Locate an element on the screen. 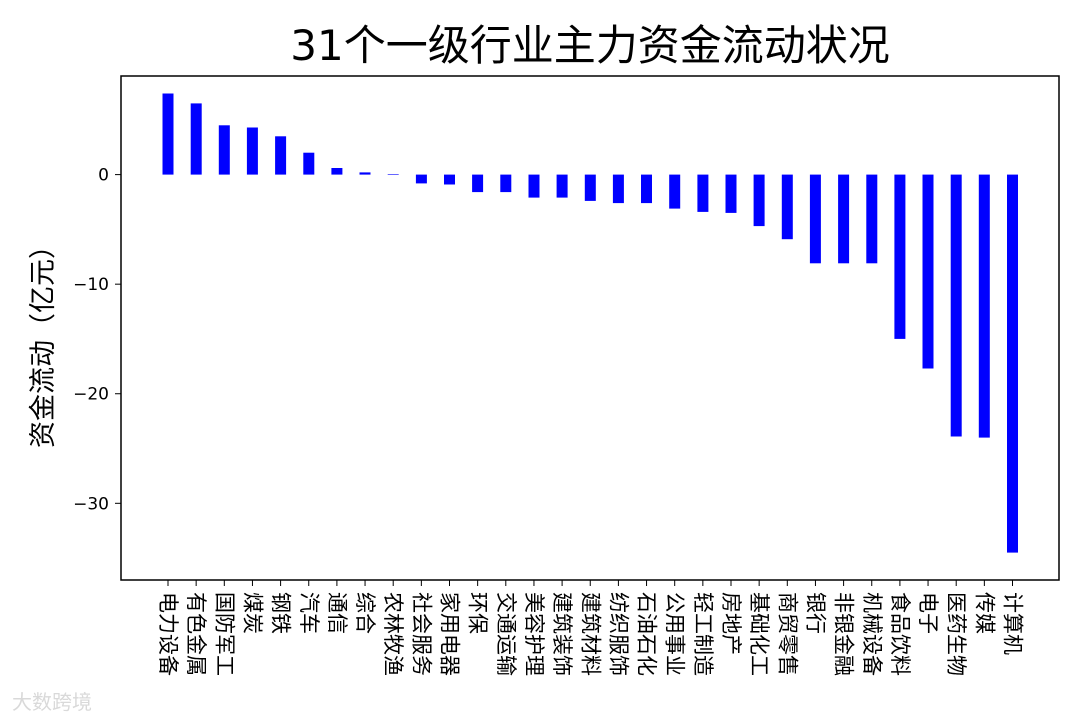  bar-交通运输 is located at coordinates (506, 183).